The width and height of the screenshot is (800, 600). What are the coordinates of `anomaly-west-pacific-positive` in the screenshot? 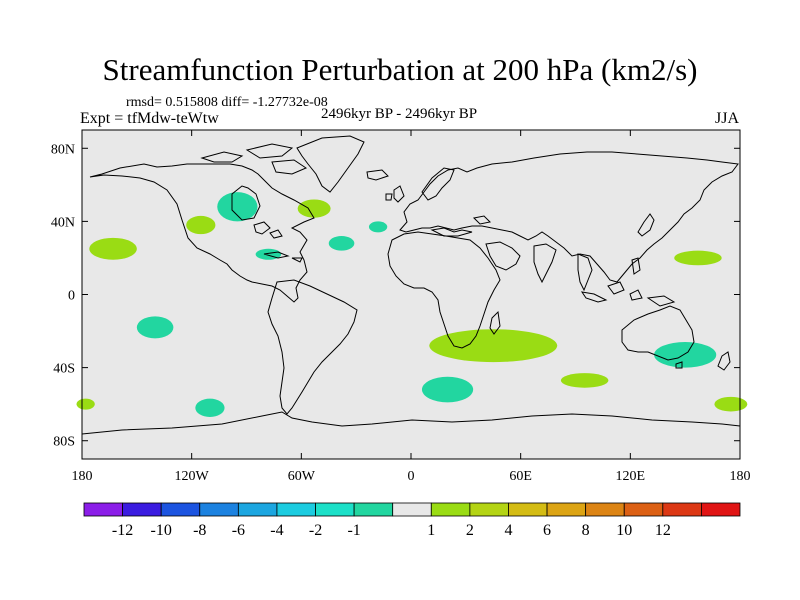 It's located at (698, 258).